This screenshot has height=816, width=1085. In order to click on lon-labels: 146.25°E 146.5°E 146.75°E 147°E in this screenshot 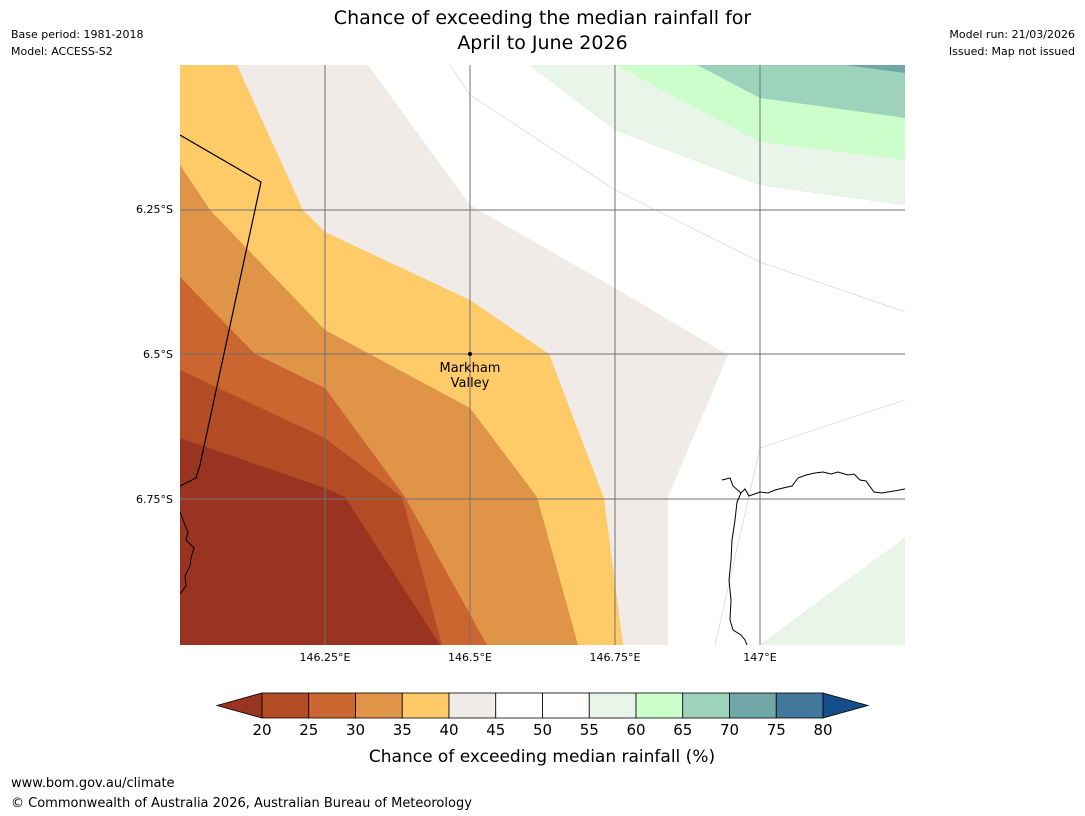, I will do `click(538, 657)`.